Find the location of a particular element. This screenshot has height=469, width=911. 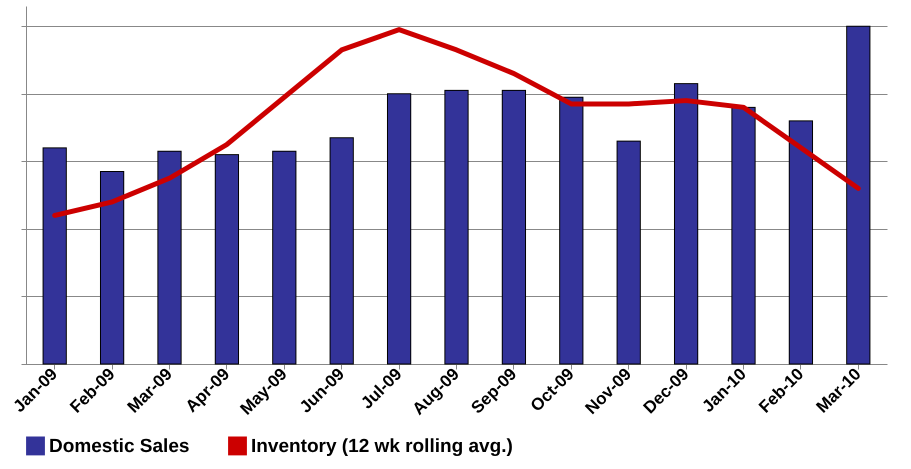

legend-label: Domestic Sales is located at coordinates (119, 446).